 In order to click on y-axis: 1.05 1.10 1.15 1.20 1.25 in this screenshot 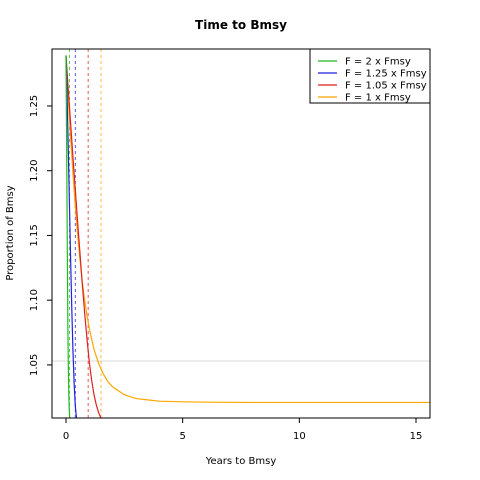, I will do `click(40, 235)`.